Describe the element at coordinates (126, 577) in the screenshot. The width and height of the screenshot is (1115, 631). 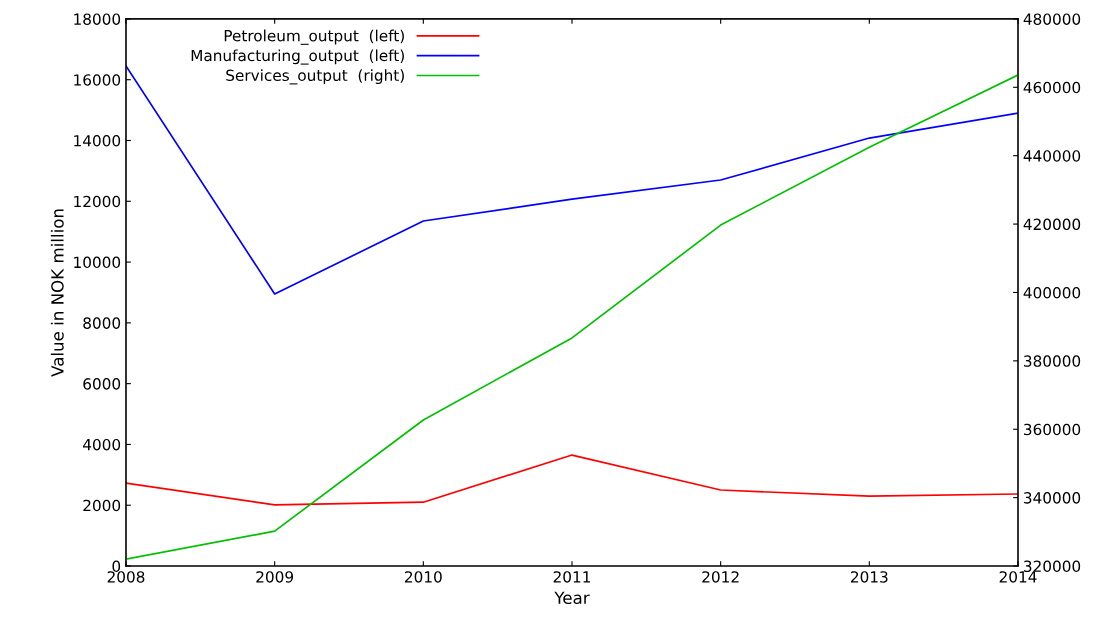
I see `x-tick-label: 2008` at that location.